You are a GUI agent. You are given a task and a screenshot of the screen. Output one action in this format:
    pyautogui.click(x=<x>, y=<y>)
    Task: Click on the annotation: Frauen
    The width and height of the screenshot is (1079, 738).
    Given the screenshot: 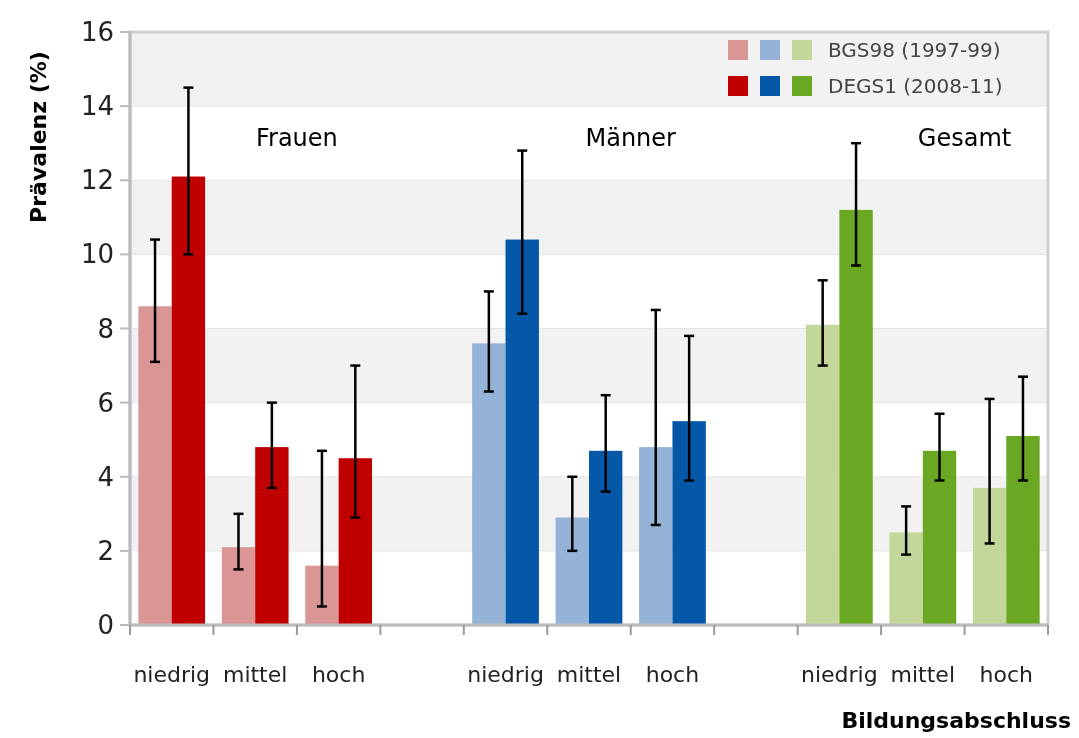 What is the action you would take?
    pyautogui.click(x=297, y=138)
    